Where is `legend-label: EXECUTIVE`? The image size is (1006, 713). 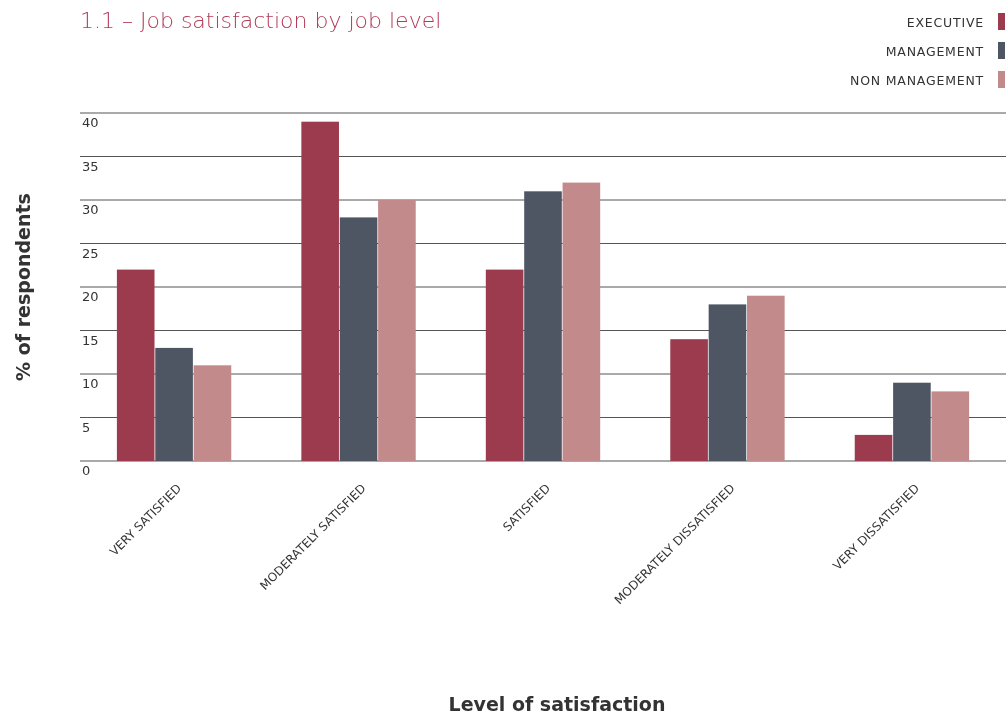 legend-label: EXECUTIVE is located at coordinates (945, 22).